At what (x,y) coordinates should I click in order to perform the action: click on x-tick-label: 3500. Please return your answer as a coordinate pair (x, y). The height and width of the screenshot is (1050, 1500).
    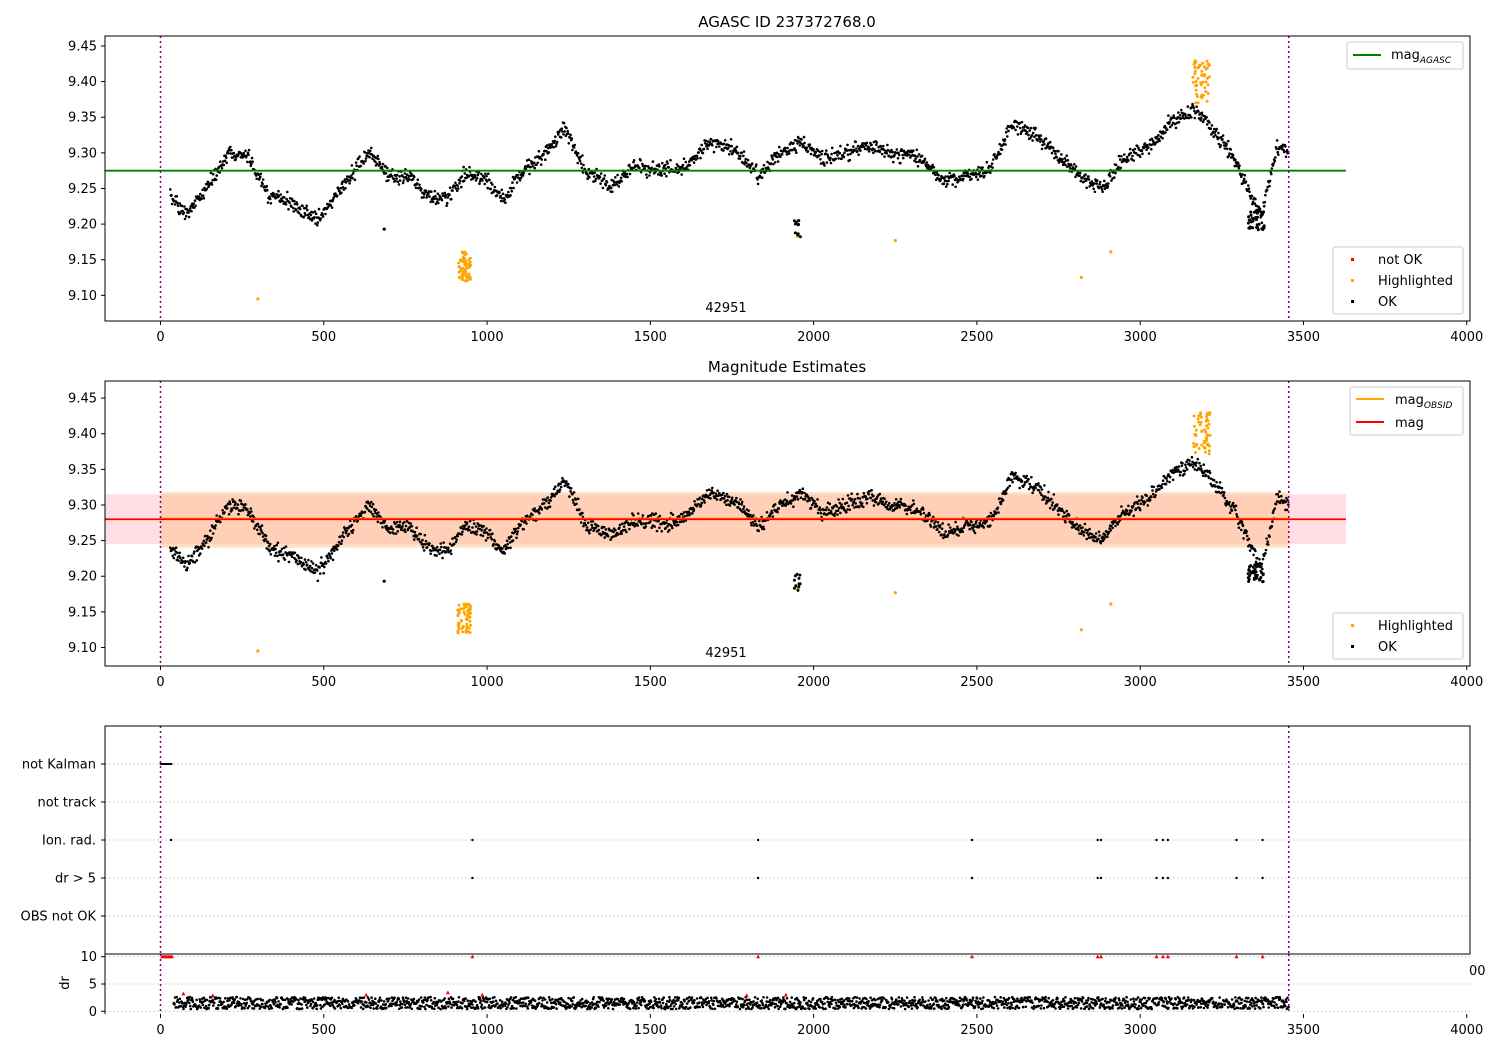
    Looking at the image, I should click on (1303, 337).